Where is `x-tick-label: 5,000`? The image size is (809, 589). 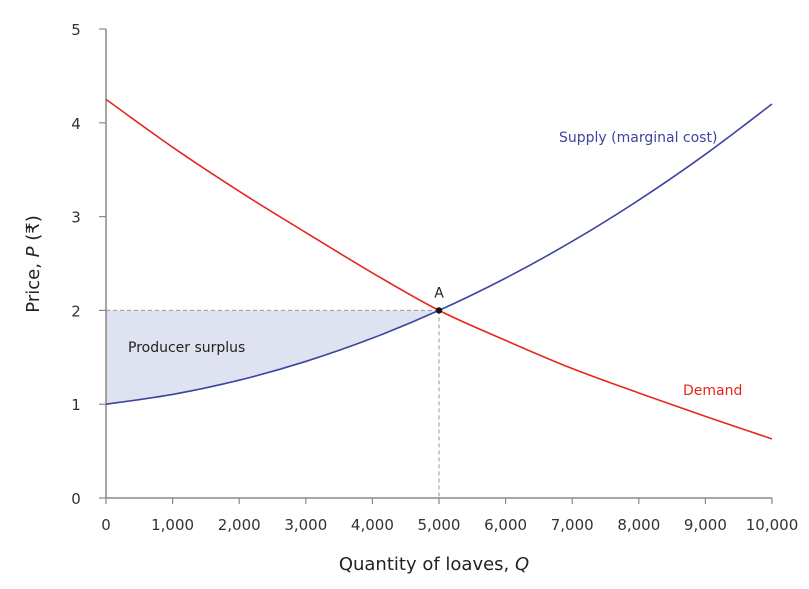 x-tick-label: 5,000 is located at coordinates (439, 525).